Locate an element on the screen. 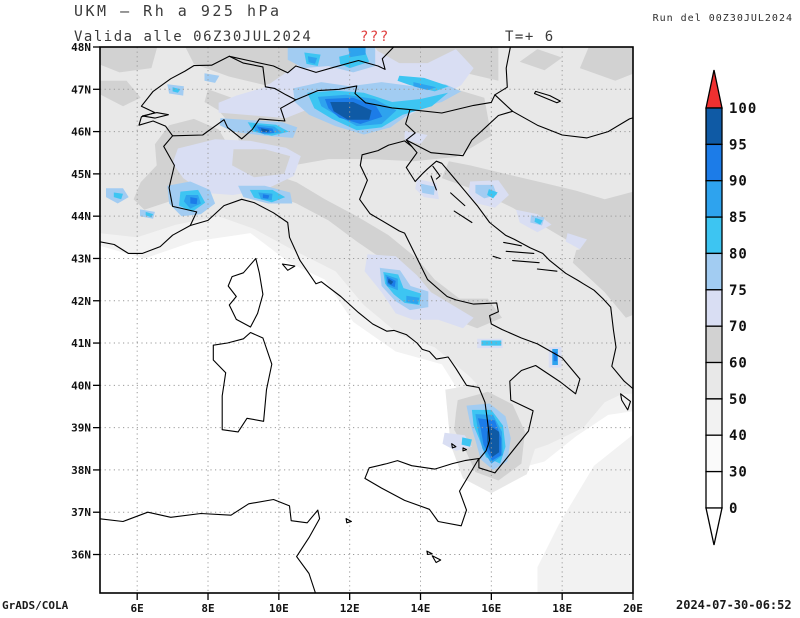 The width and height of the screenshot is (800, 618). colorbar-segment-b85 is located at coordinates (714, 199).